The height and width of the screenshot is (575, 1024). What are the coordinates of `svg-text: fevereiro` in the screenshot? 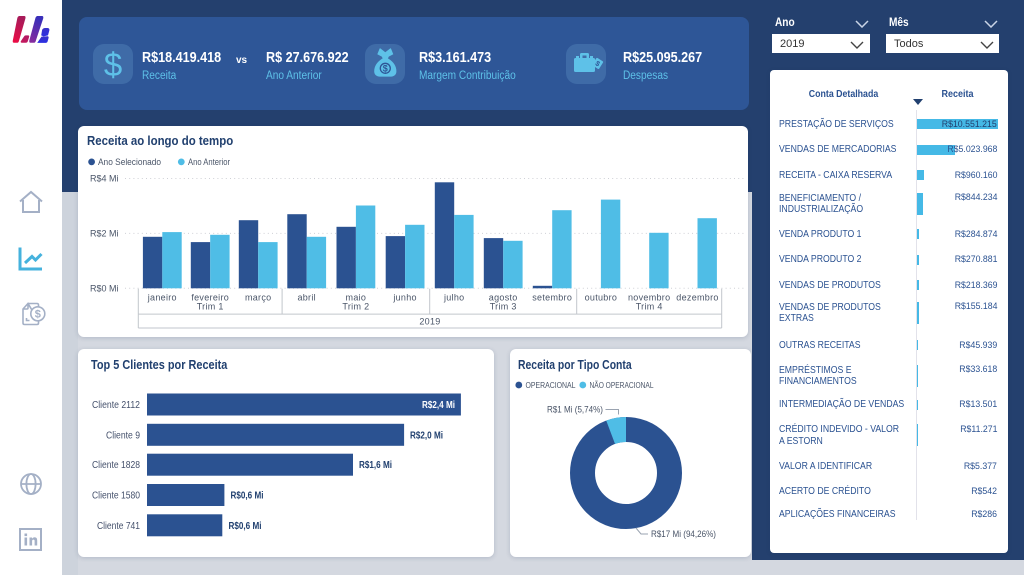 It's located at (210, 298).